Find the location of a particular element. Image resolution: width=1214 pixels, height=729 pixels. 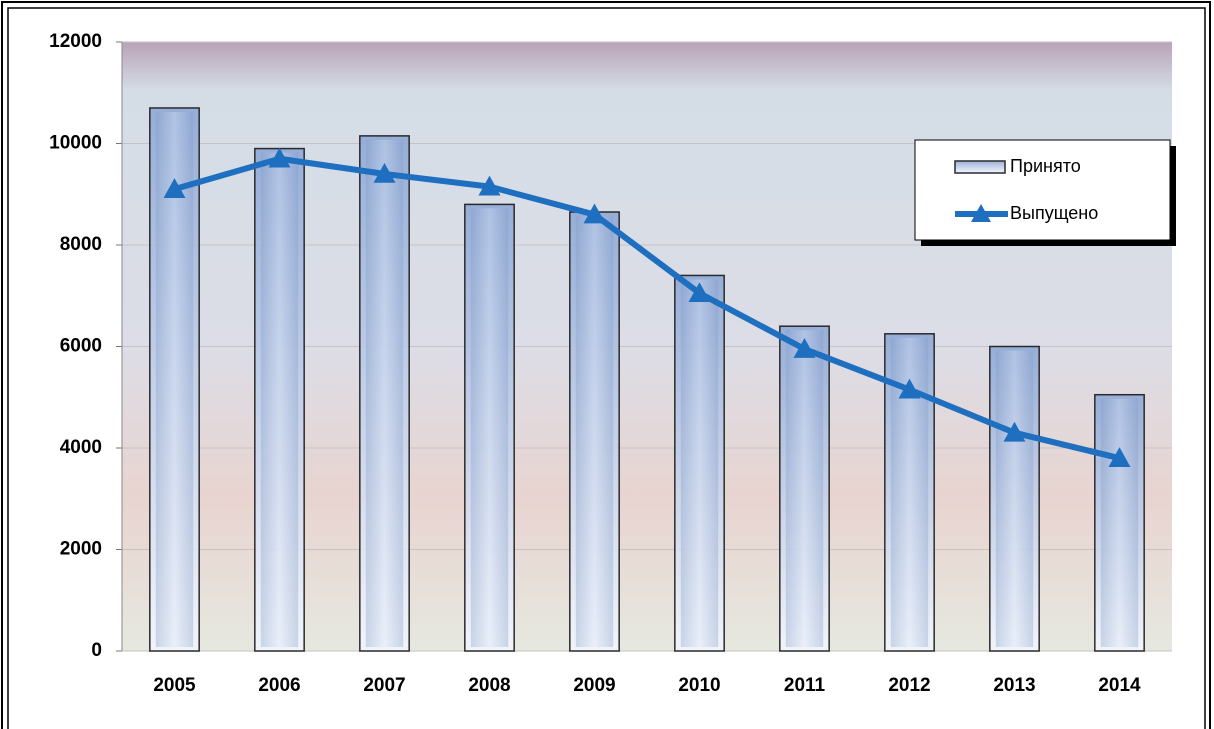

x-tick-label: 2011 is located at coordinates (805, 685).